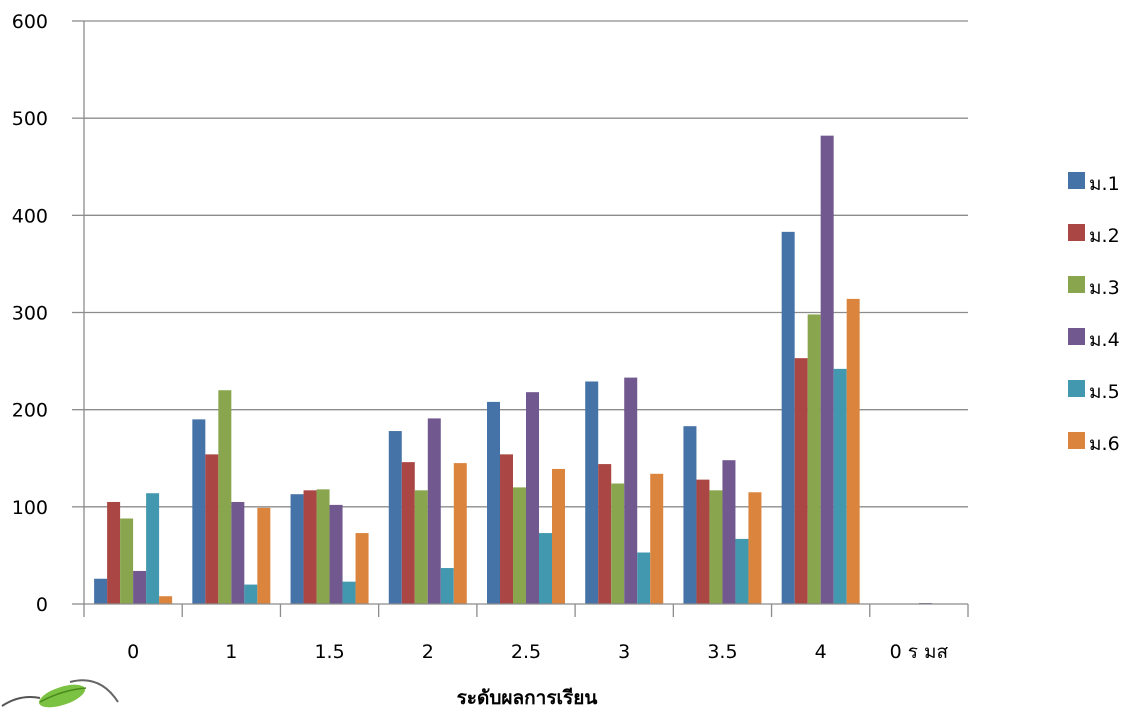 The image size is (1135, 713). What do you see at coordinates (1104, 340) in the screenshot?
I see `legend-label: ม.4` at bounding box center [1104, 340].